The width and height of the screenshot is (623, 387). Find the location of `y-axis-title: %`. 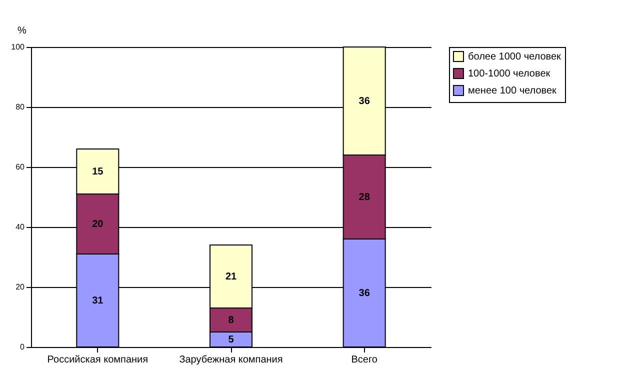

y-axis-title: % is located at coordinates (22, 31).